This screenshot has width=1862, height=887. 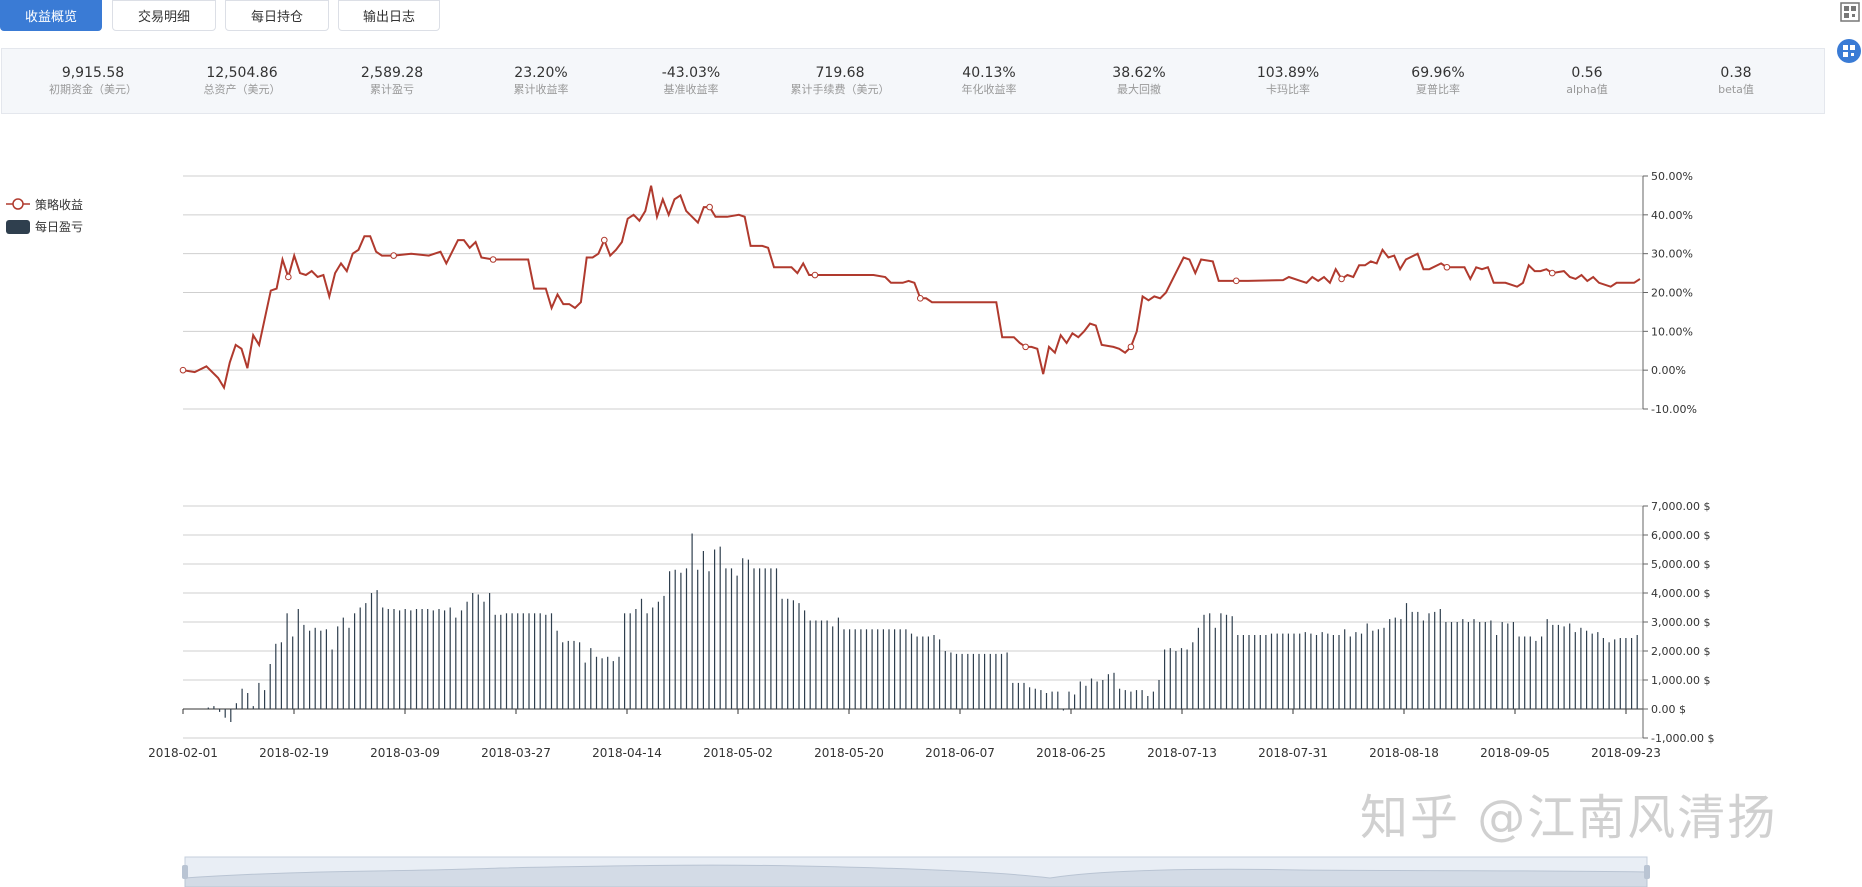 I want to click on bar-y-tick-label: 6,000.00 $, so click(x=1680, y=535).